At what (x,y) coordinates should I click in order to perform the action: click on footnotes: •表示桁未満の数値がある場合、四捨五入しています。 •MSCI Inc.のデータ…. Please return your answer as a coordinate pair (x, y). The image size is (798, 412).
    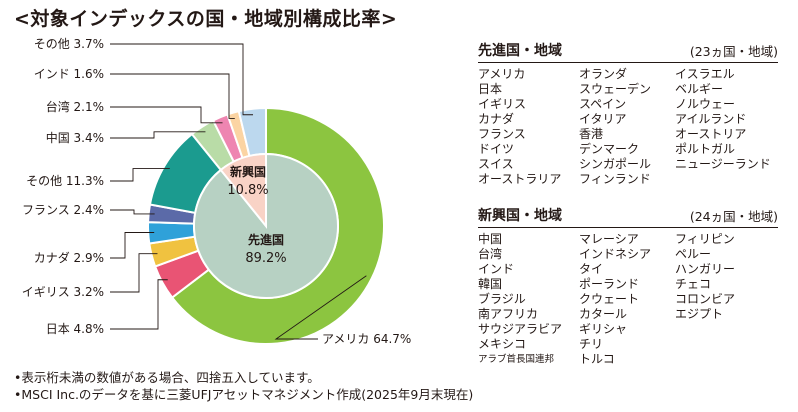
    Looking at the image, I should click on (243, 386).